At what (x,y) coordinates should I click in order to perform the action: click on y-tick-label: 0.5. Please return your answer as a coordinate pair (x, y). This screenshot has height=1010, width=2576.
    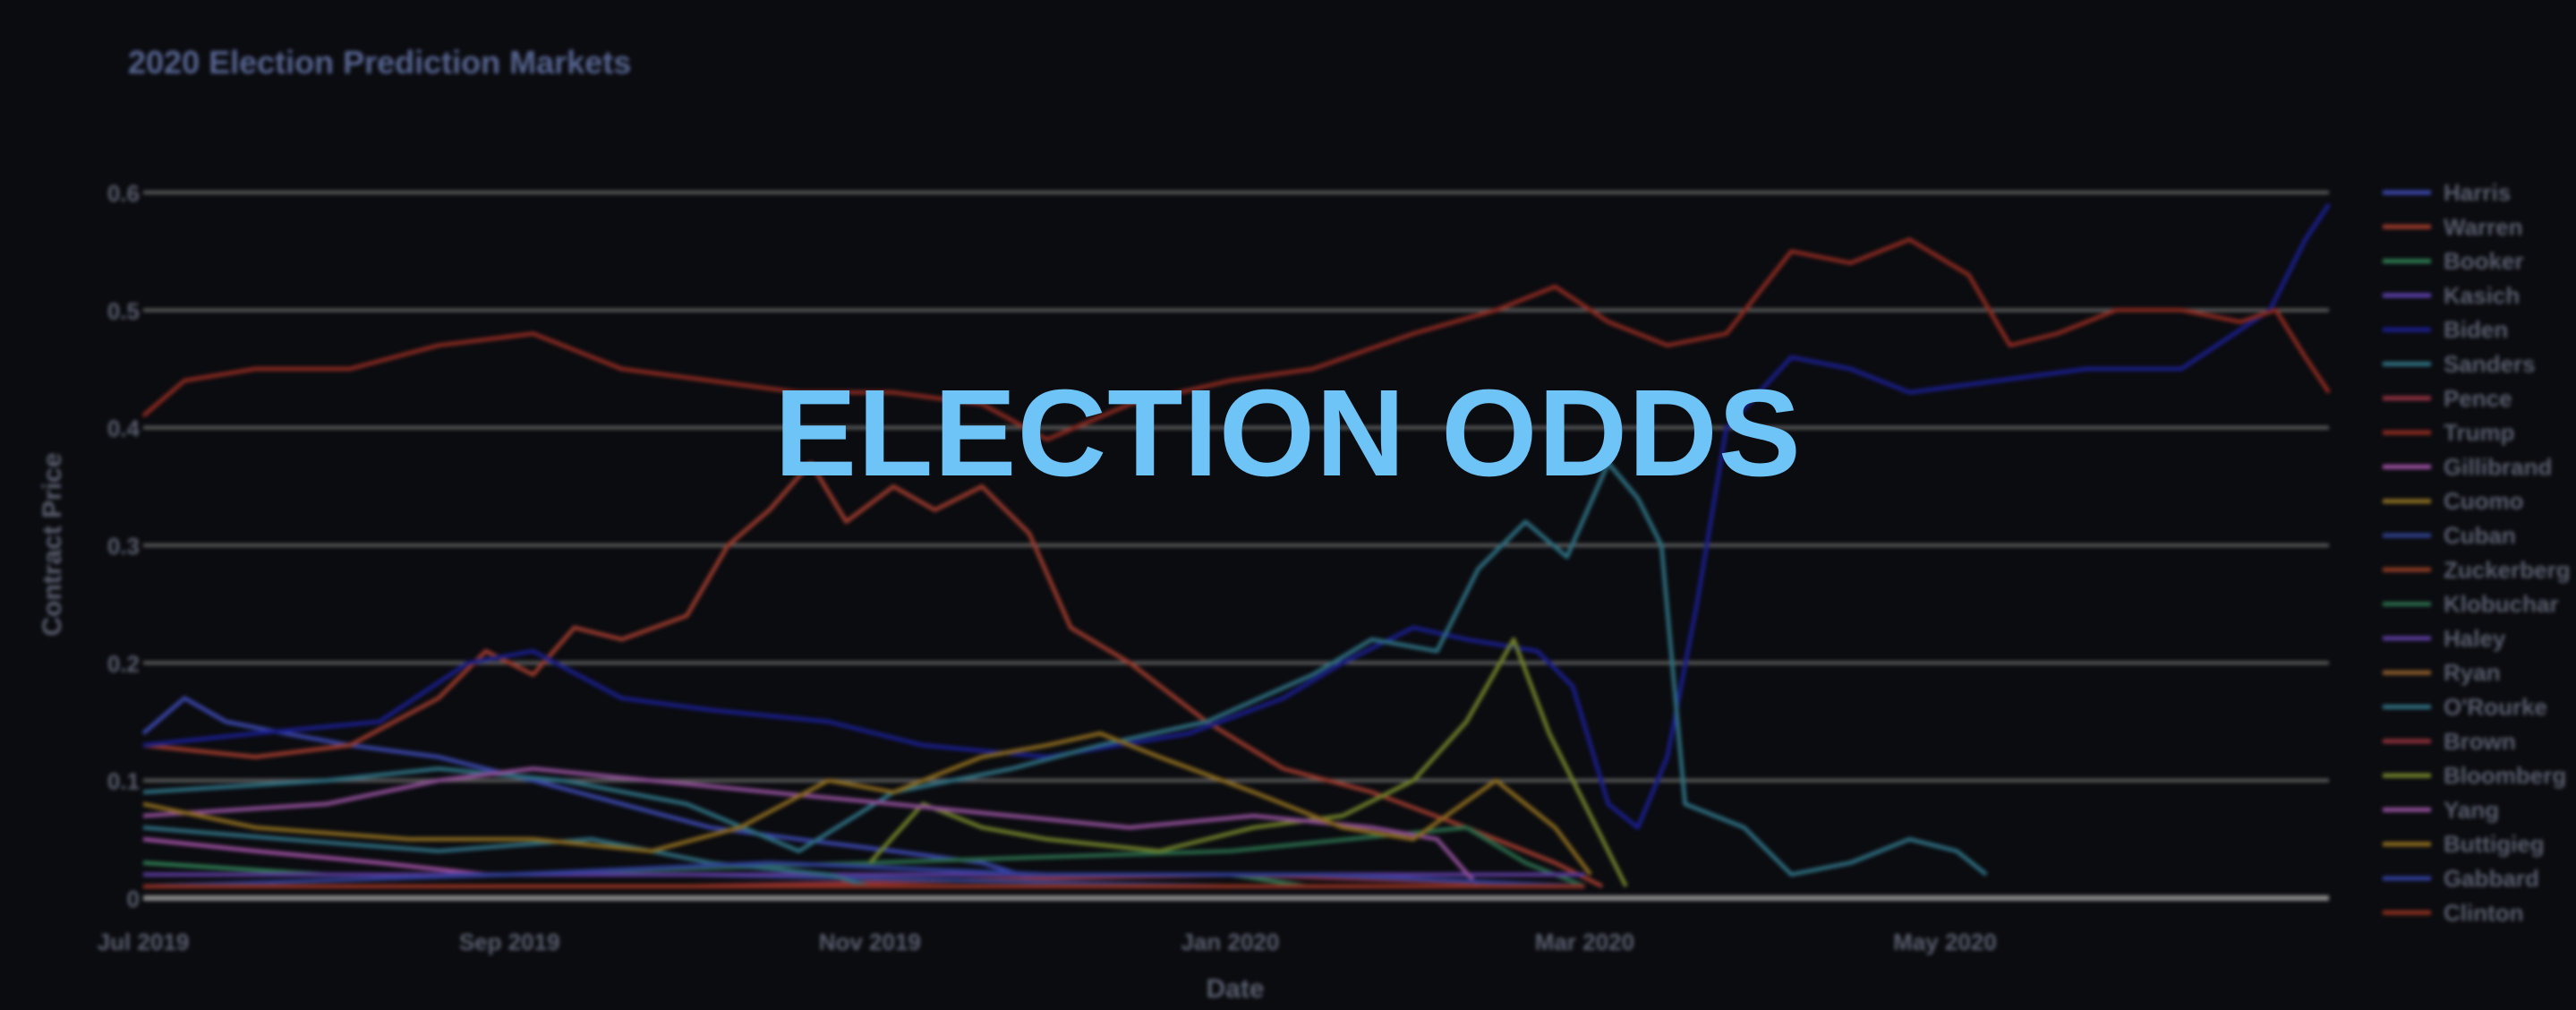
    Looking at the image, I should click on (123, 311).